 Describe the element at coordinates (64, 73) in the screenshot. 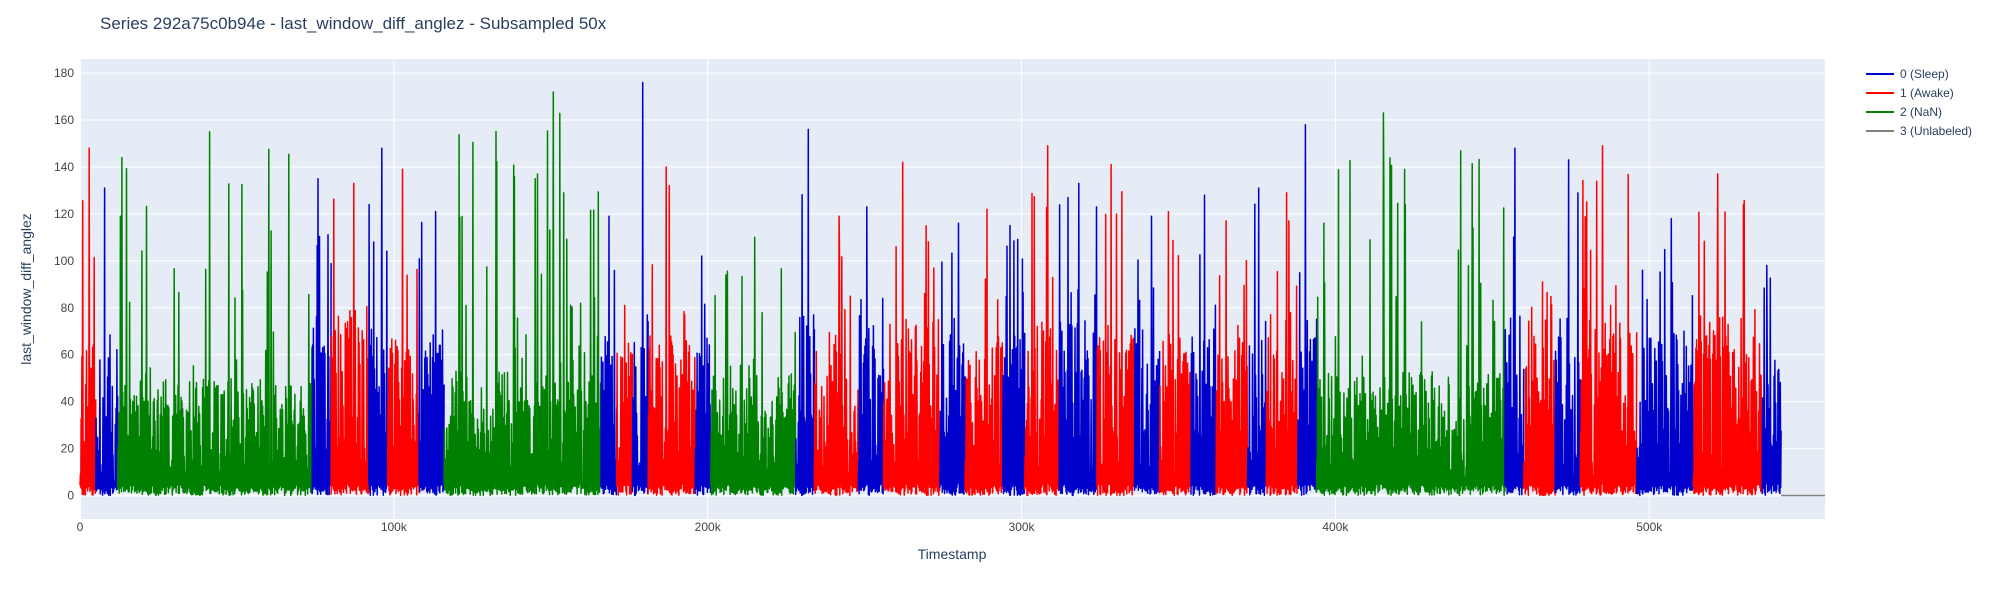

I see `y-tick-label-9: 180` at that location.